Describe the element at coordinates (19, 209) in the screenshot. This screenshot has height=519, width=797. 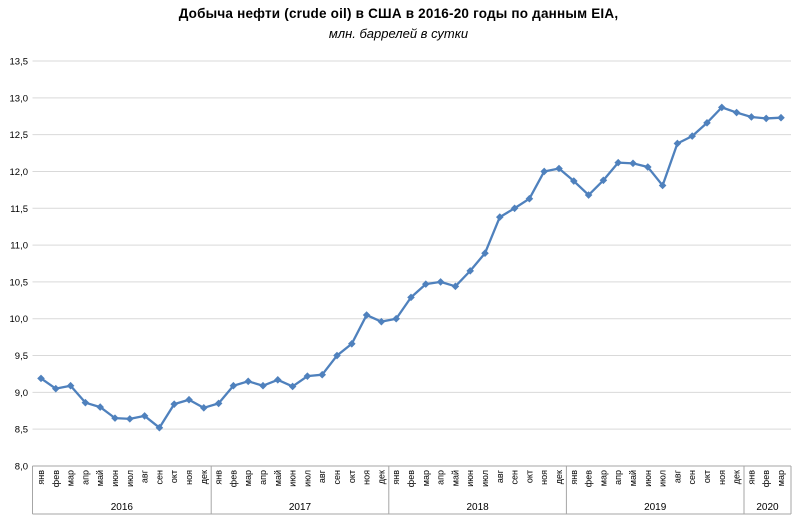
I see `y-axis-tick-label: 11,5` at that location.